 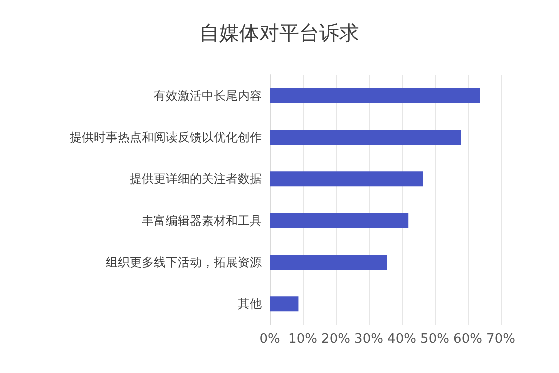 I want to click on x-tick-label: 30%, so click(x=369, y=339).